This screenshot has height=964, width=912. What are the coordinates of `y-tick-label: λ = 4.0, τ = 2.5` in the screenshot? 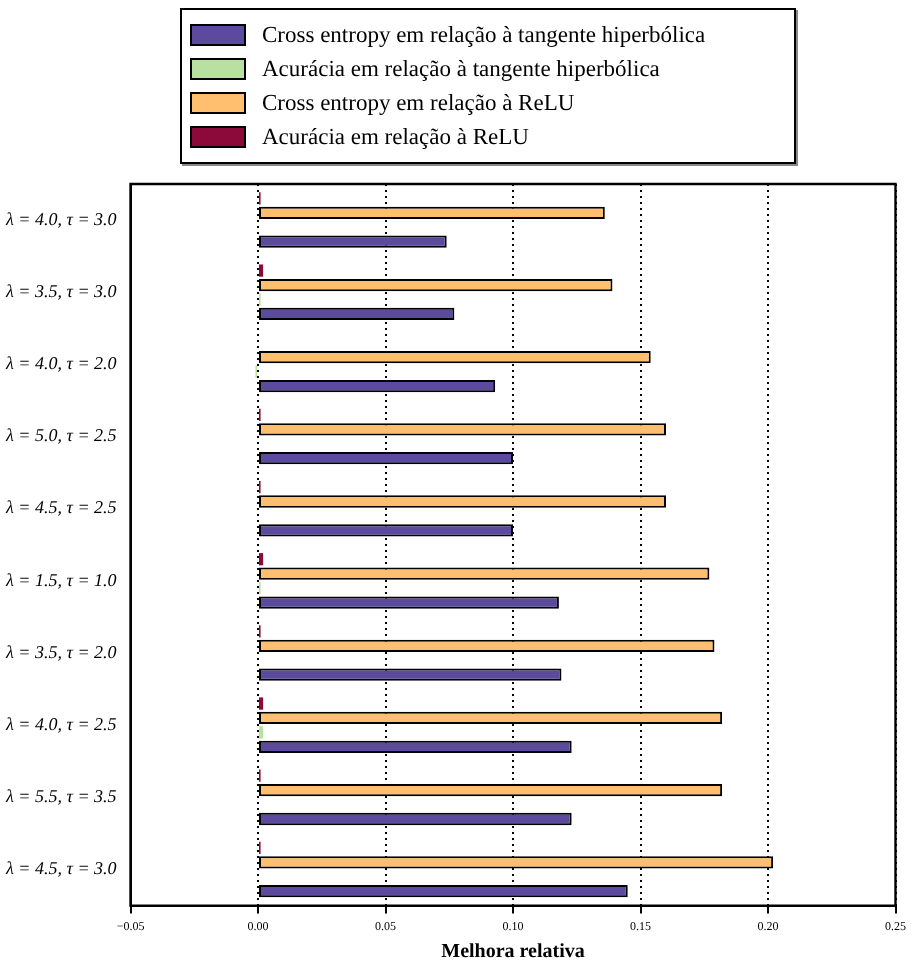 It's located at (61, 723).